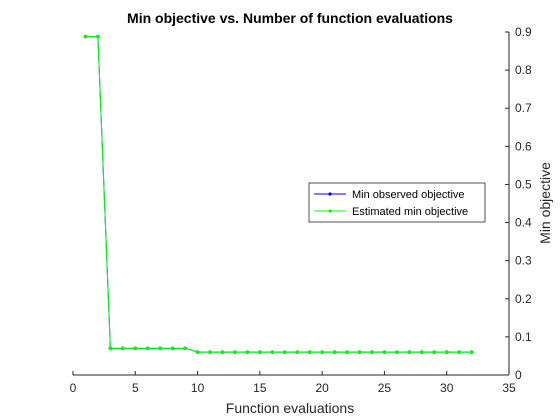  I want to click on legend-entry: Estimated min objective, so click(410, 212).